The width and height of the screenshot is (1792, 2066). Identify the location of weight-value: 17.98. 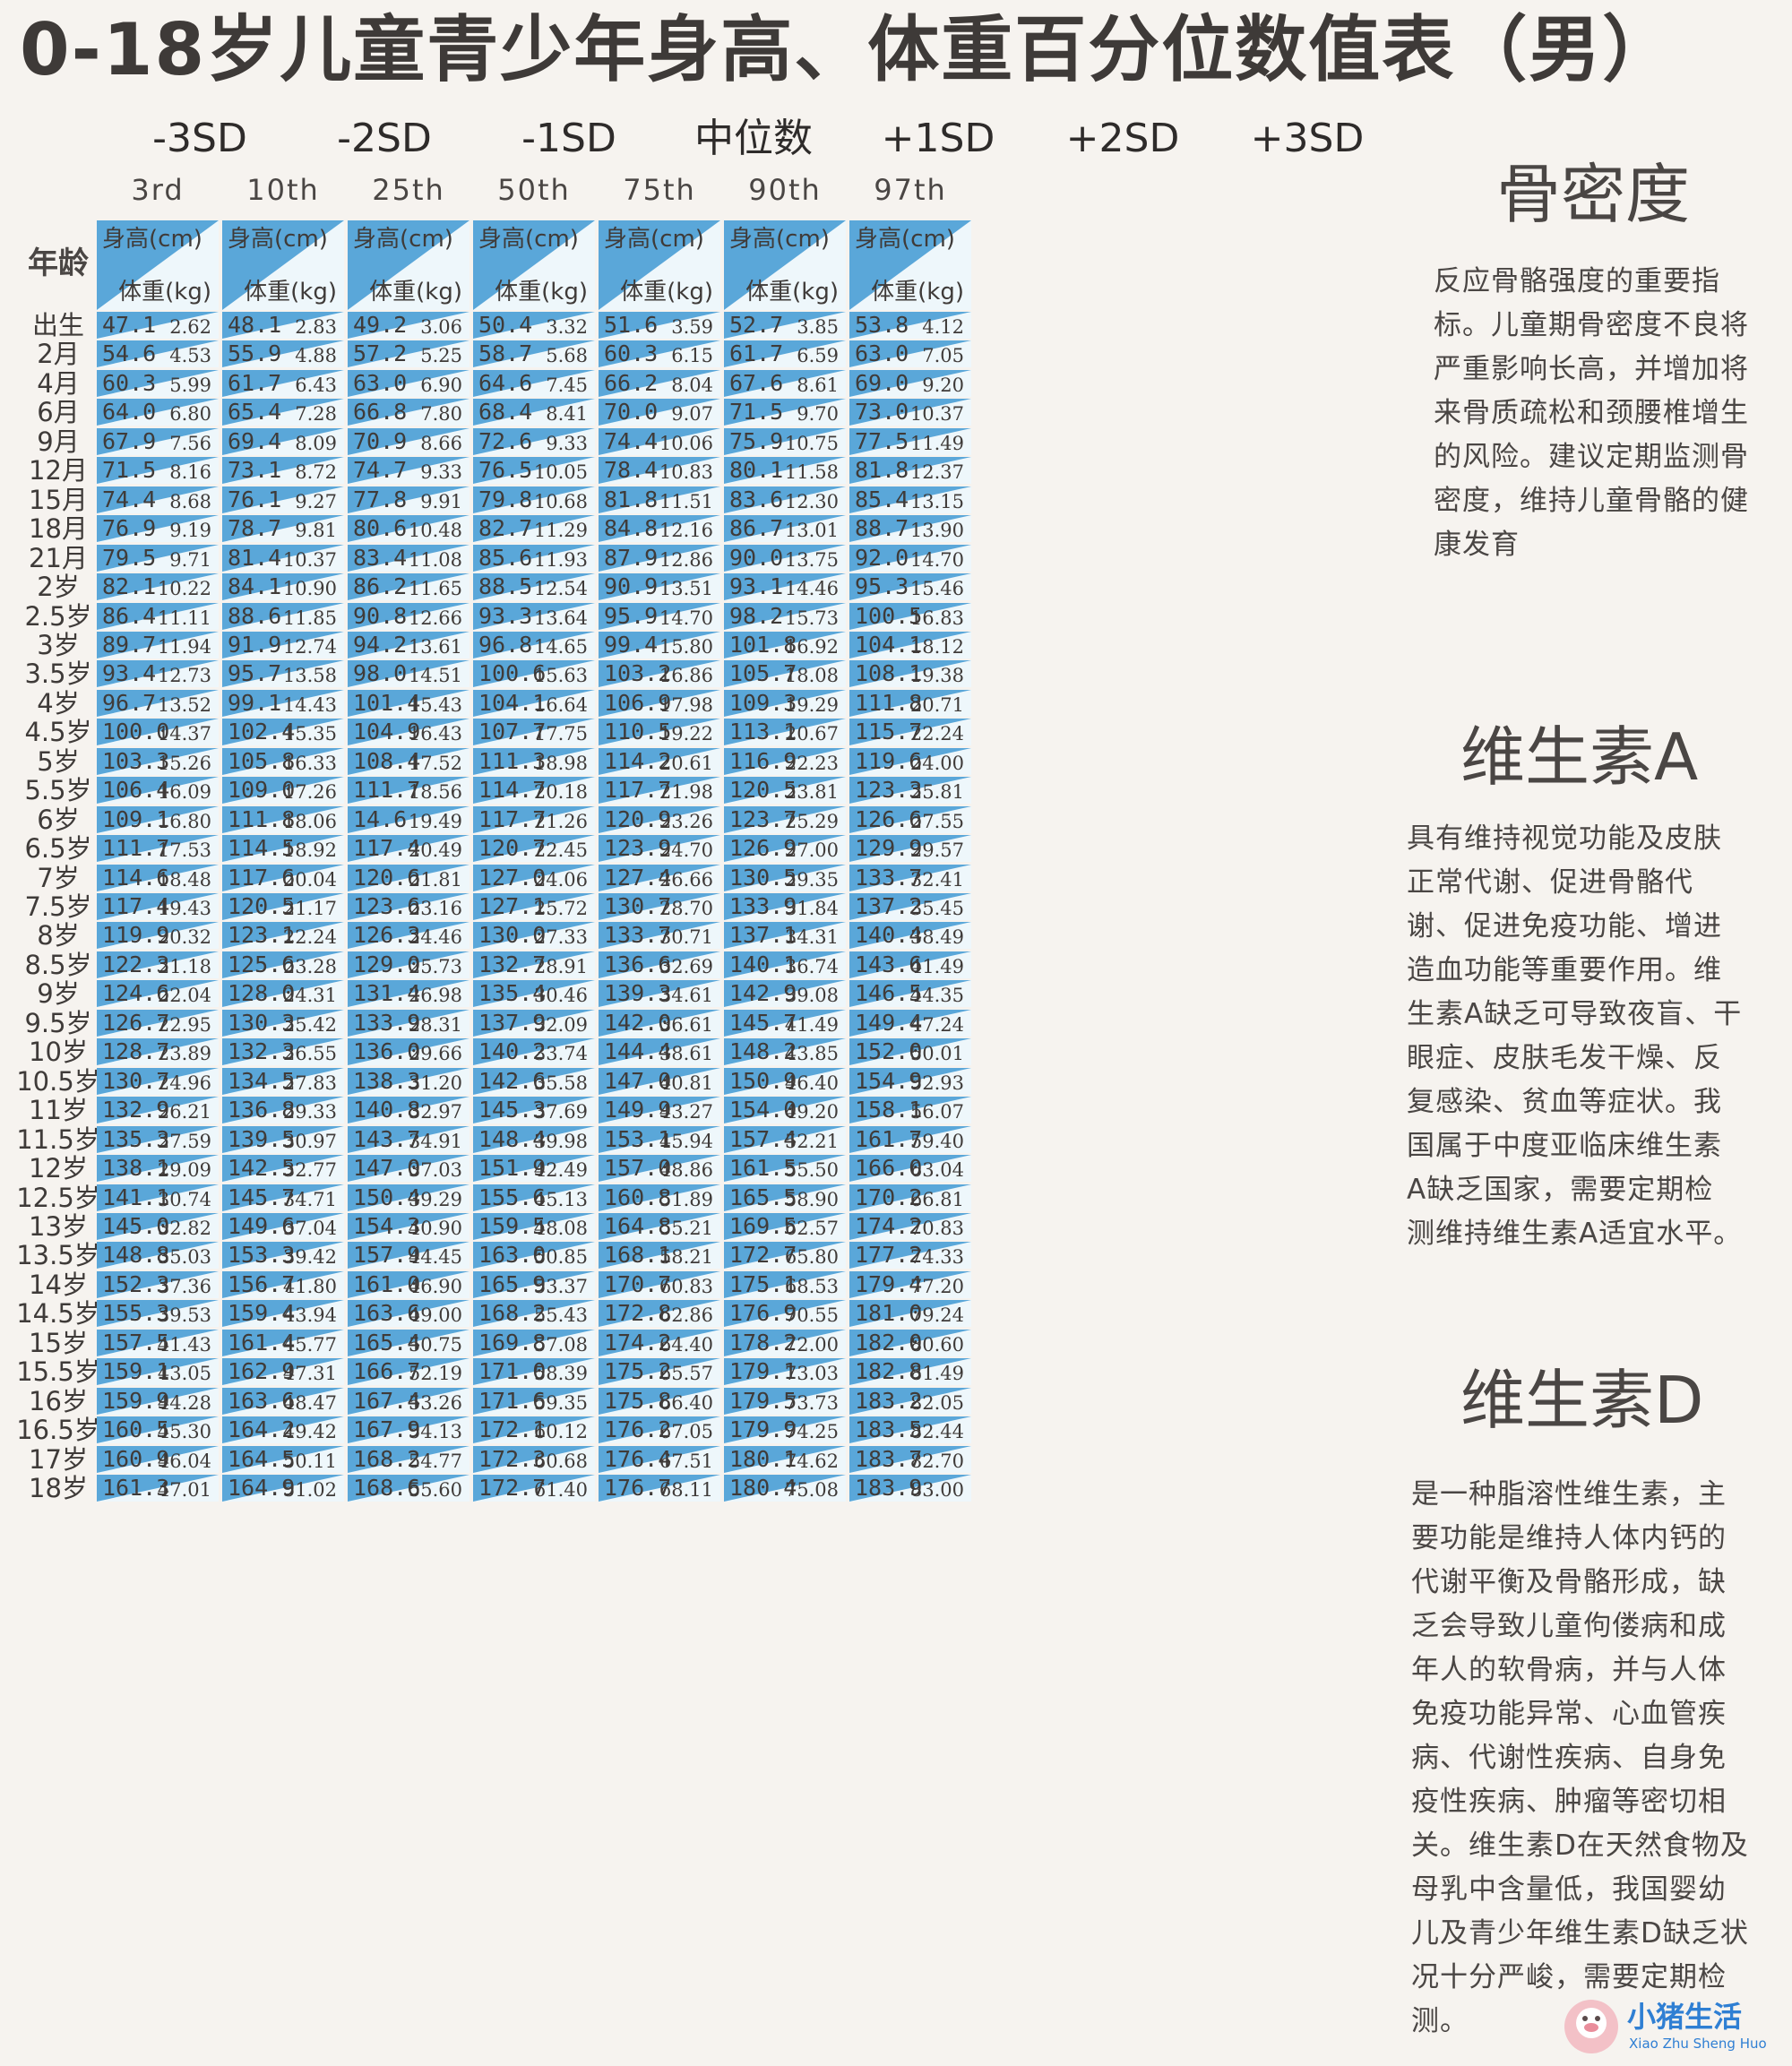
(686, 704).